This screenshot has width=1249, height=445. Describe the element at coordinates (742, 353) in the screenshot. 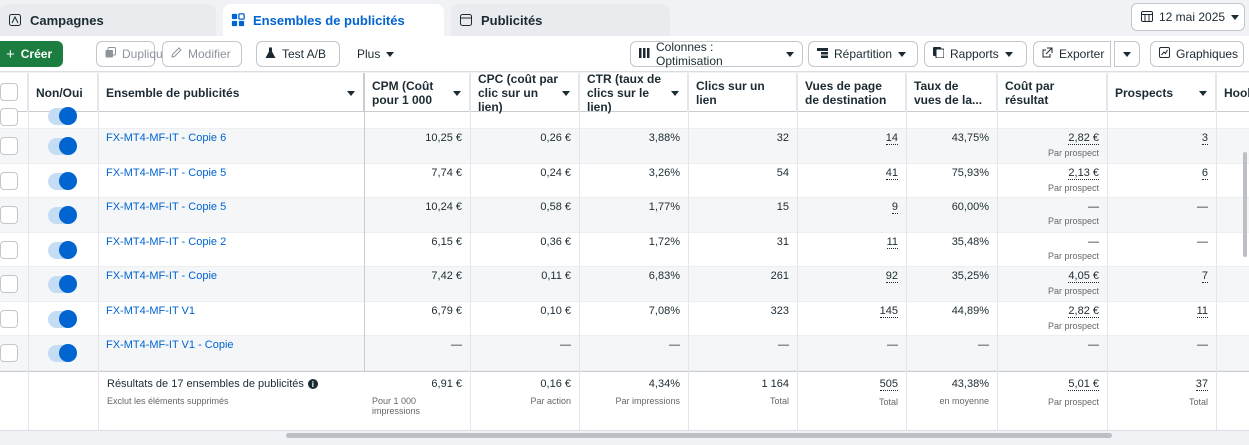

I see `clicks-cell: —` at that location.